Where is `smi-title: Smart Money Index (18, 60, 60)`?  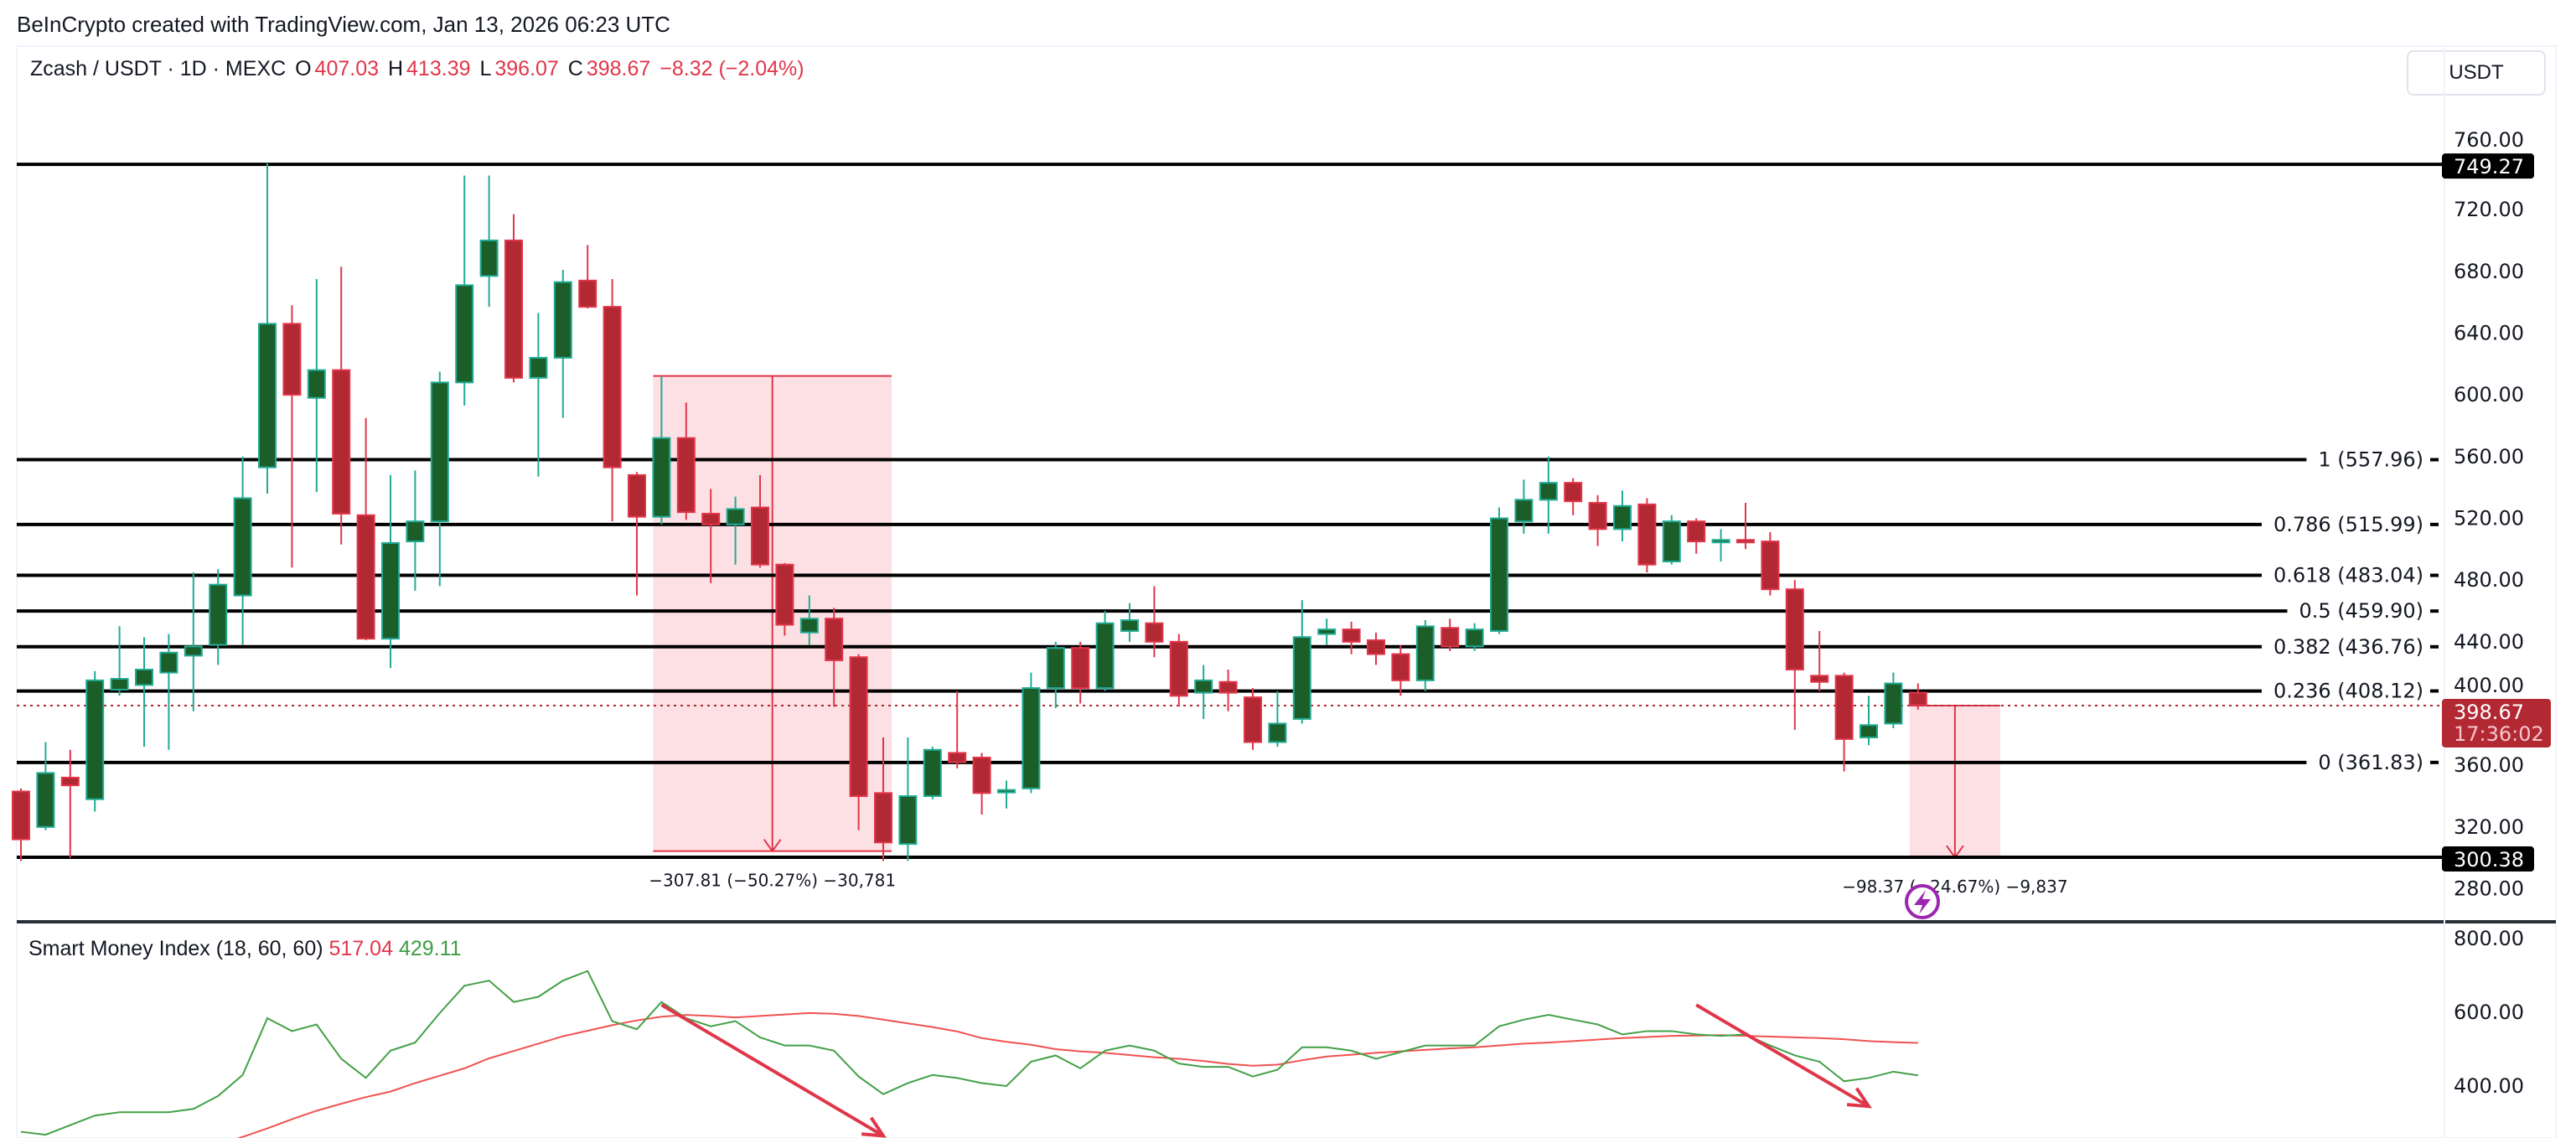
smi-title: Smart Money Index (18, 60, 60) is located at coordinates (175, 948).